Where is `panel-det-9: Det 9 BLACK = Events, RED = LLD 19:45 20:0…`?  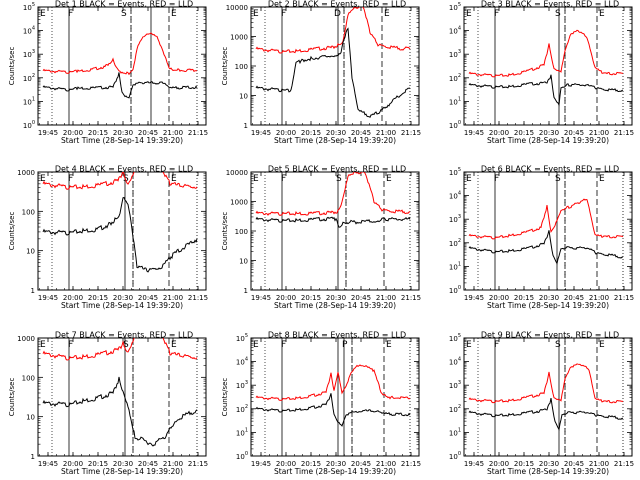
panel-det-9: Det 9 BLACK = Events, RED = LLD 19:45 20:0… is located at coordinates (541, 404).